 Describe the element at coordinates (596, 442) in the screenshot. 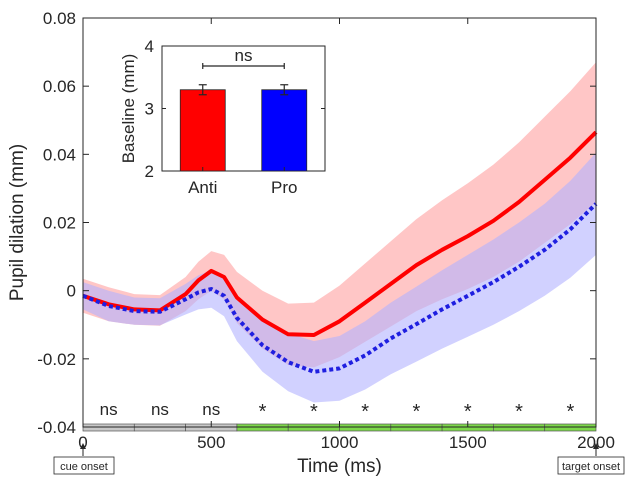

I see `x-tick-label-4: 2000` at that location.